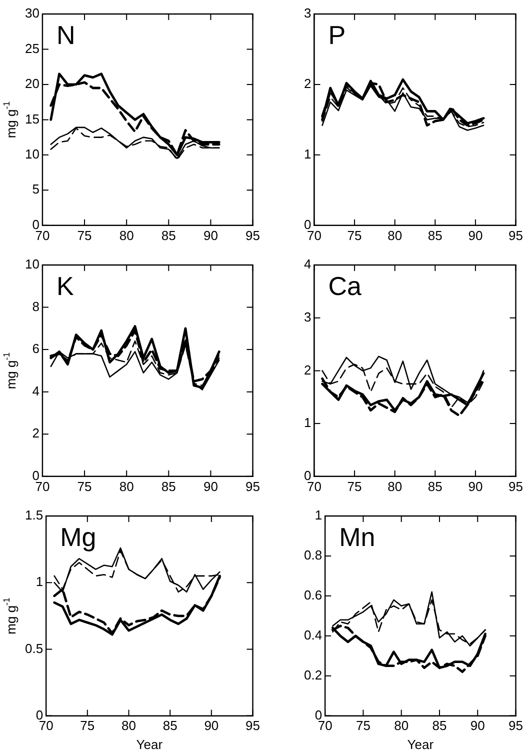 Image resolution: width=526 pixels, height=753 pixels. I want to click on y-tick-label: 15, so click(32, 118).